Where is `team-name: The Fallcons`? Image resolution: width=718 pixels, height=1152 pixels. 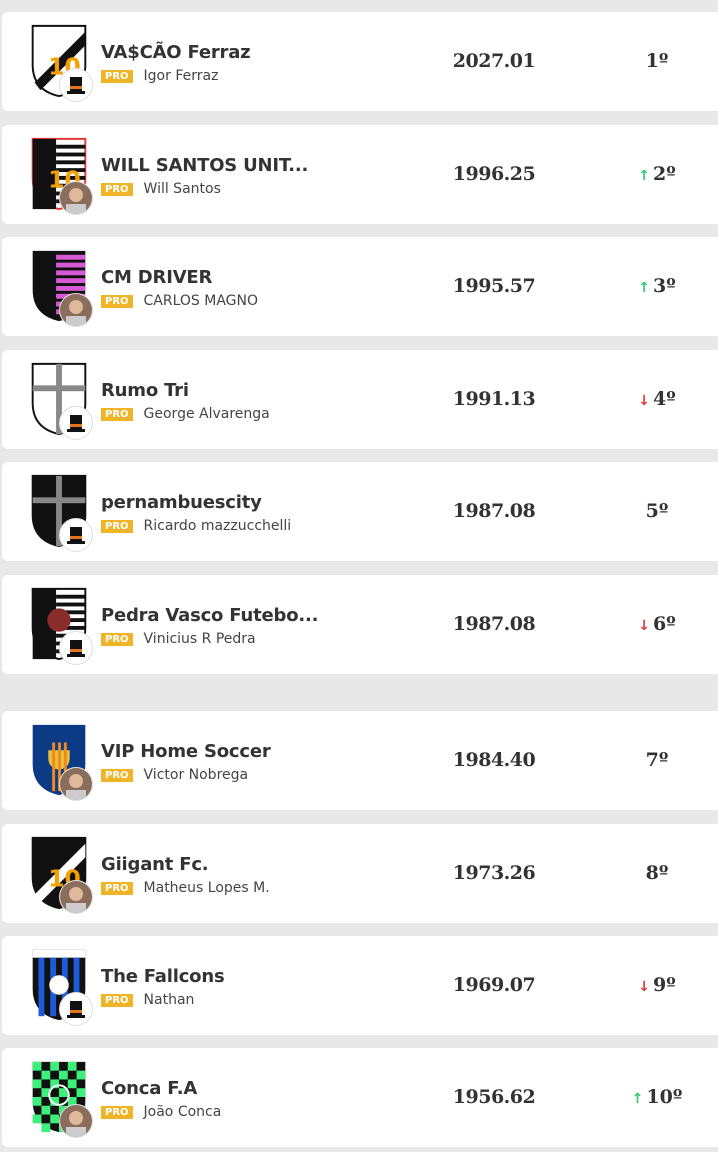 team-name: The Fallcons is located at coordinates (163, 976).